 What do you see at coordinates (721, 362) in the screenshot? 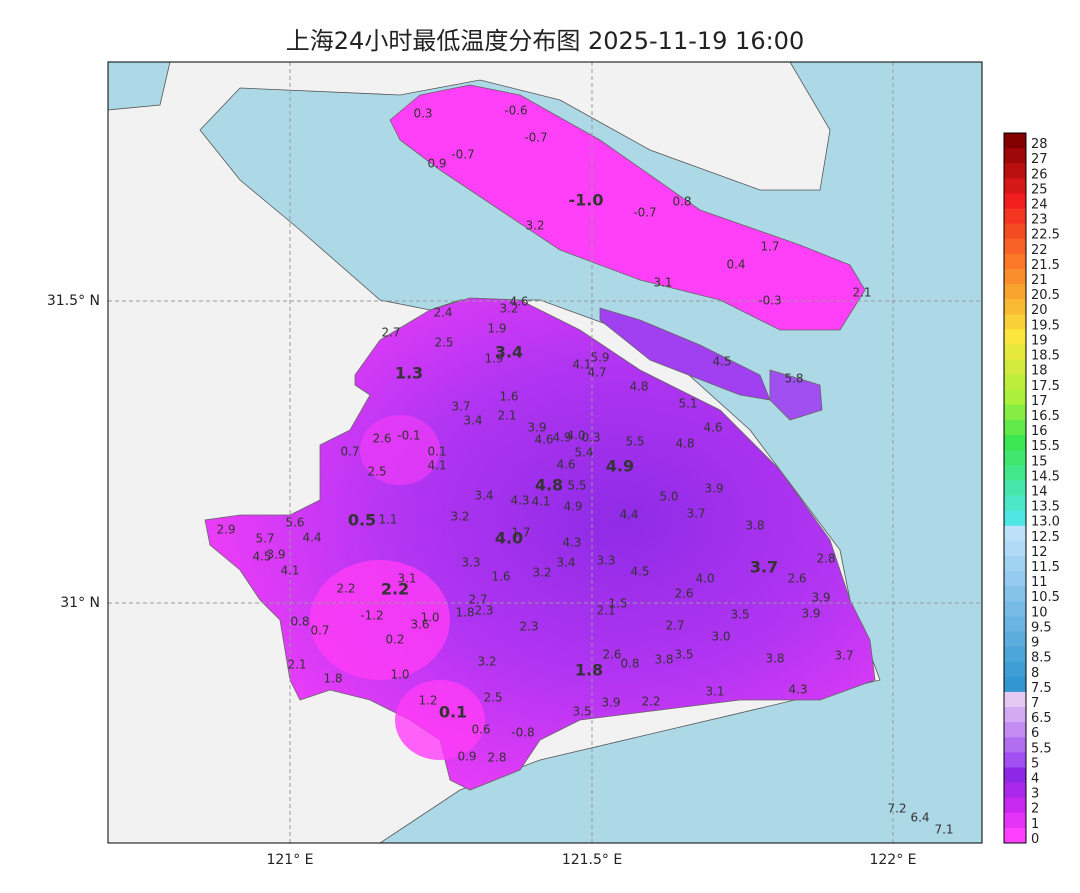
I see `station-value: 4.5` at bounding box center [721, 362].